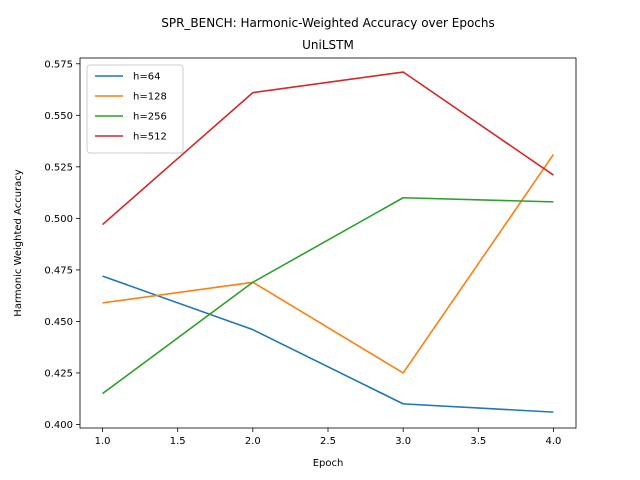 The width and height of the screenshot is (640, 480). Describe the element at coordinates (58, 116) in the screenshot. I see `y-tick-label: 0.550` at that location.